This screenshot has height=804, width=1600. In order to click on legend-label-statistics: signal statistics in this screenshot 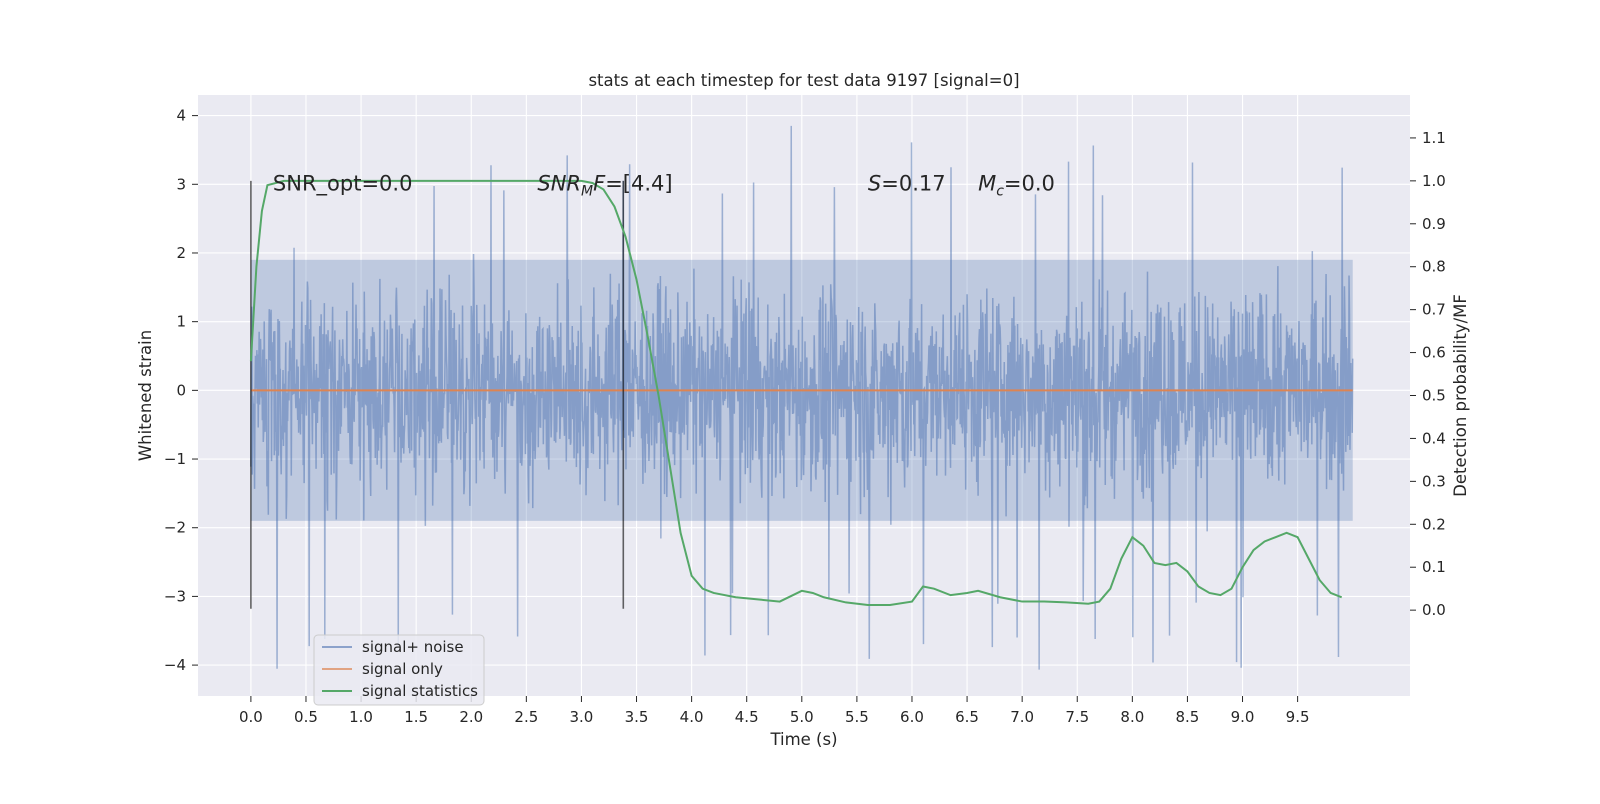, I will do `click(420, 691)`.